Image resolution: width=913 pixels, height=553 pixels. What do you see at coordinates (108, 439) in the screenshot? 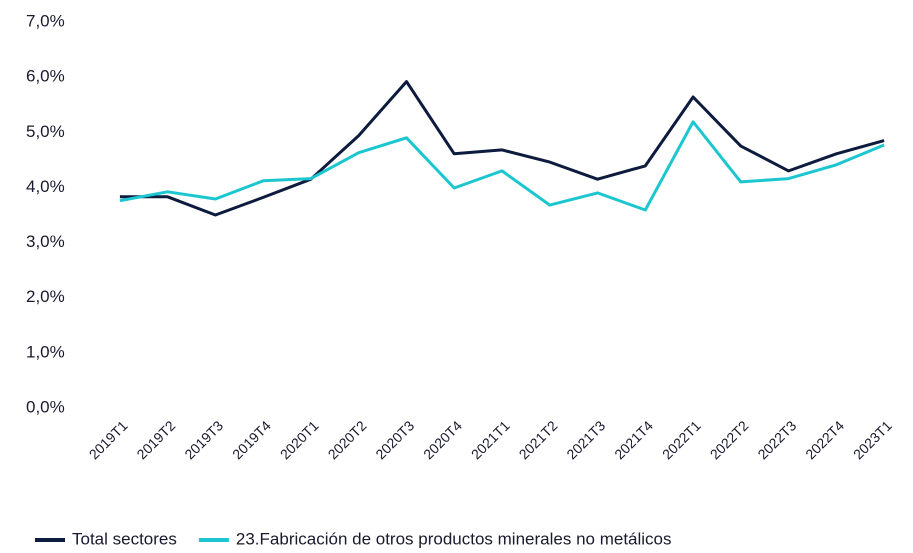
I see `x-tick-label: 2019T1` at bounding box center [108, 439].